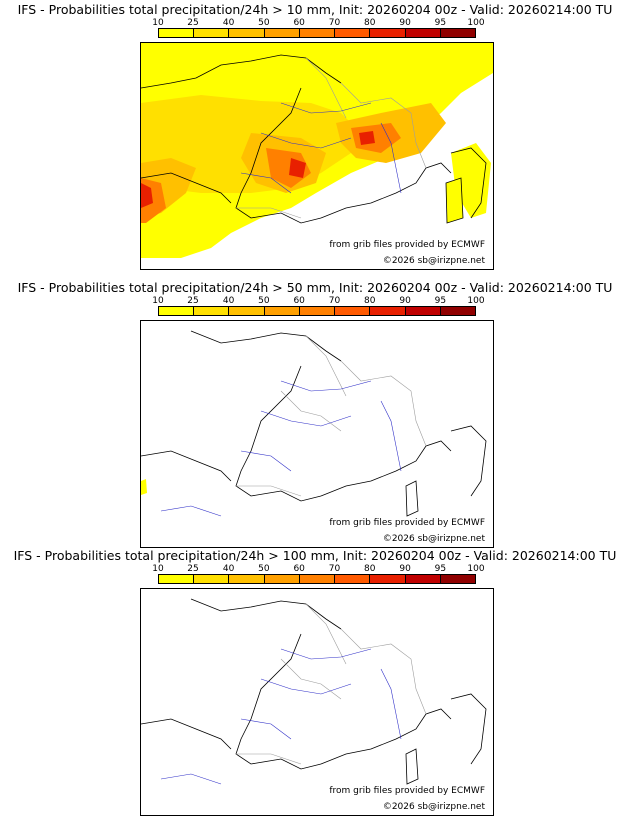  What do you see at coordinates (376, 138) in the screenshot?
I see `precip-area-60b` at bounding box center [376, 138].